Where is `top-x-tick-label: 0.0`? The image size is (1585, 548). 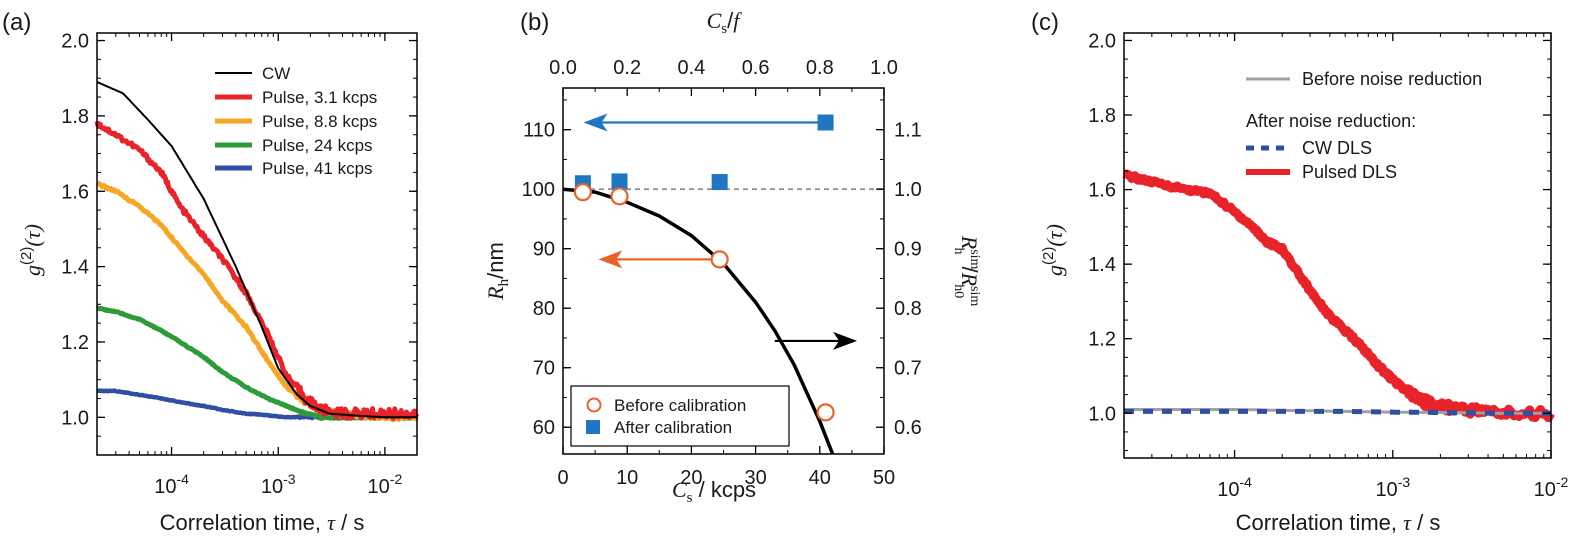 top-x-tick-label: 0.0 is located at coordinates (563, 68).